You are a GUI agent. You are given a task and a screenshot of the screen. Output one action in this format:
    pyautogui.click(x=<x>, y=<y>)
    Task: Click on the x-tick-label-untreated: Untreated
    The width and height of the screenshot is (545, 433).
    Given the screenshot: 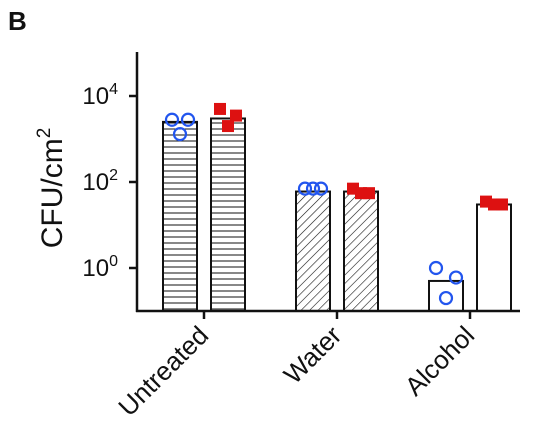 What is the action you would take?
    pyautogui.click(x=163, y=371)
    